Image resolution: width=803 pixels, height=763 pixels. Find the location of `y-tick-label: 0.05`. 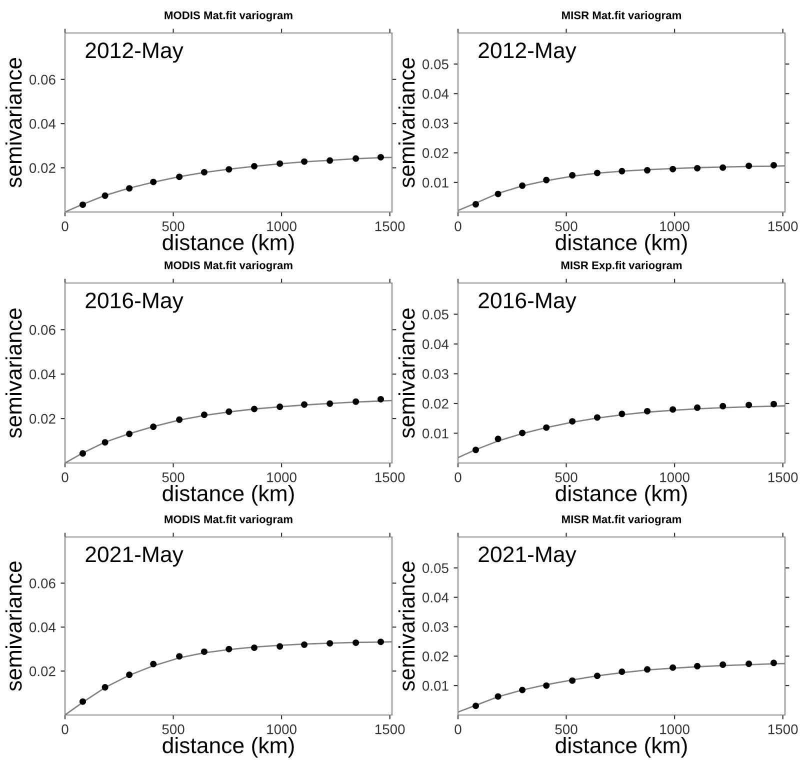

y-tick-label: 0.05 is located at coordinates (435, 315).